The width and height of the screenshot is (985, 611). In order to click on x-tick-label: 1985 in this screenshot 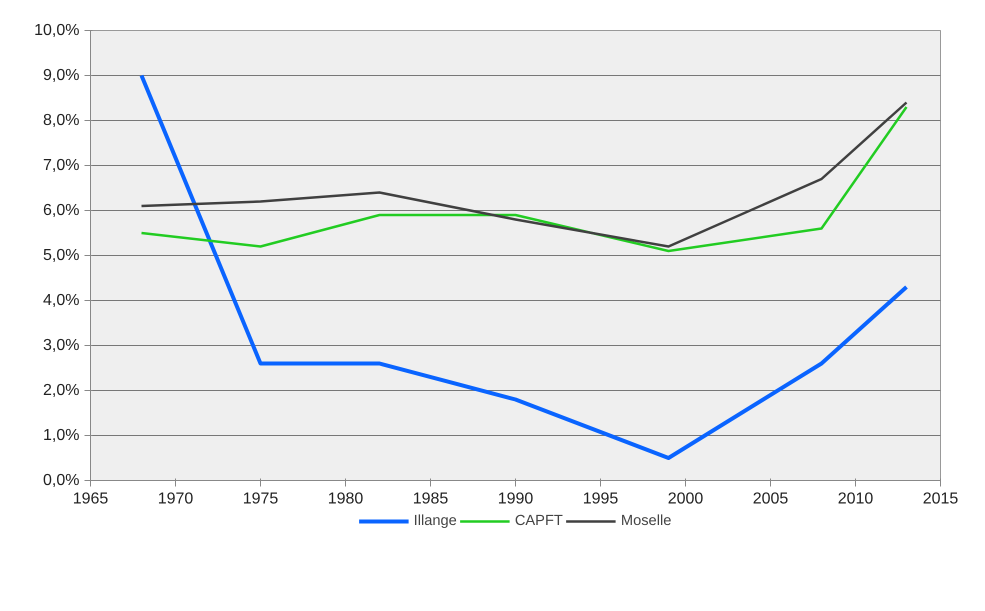, I will do `click(430, 499)`.